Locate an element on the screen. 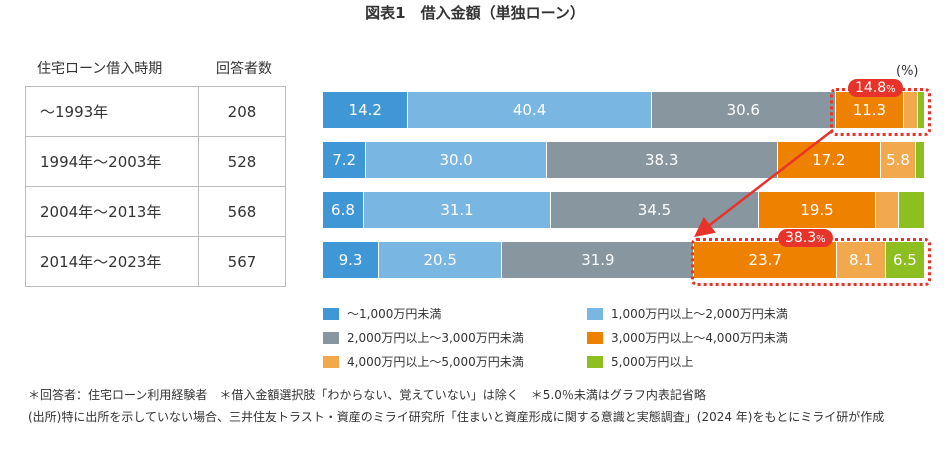 This screenshot has width=950, height=454. data-label: 20.5 is located at coordinates (440, 260).